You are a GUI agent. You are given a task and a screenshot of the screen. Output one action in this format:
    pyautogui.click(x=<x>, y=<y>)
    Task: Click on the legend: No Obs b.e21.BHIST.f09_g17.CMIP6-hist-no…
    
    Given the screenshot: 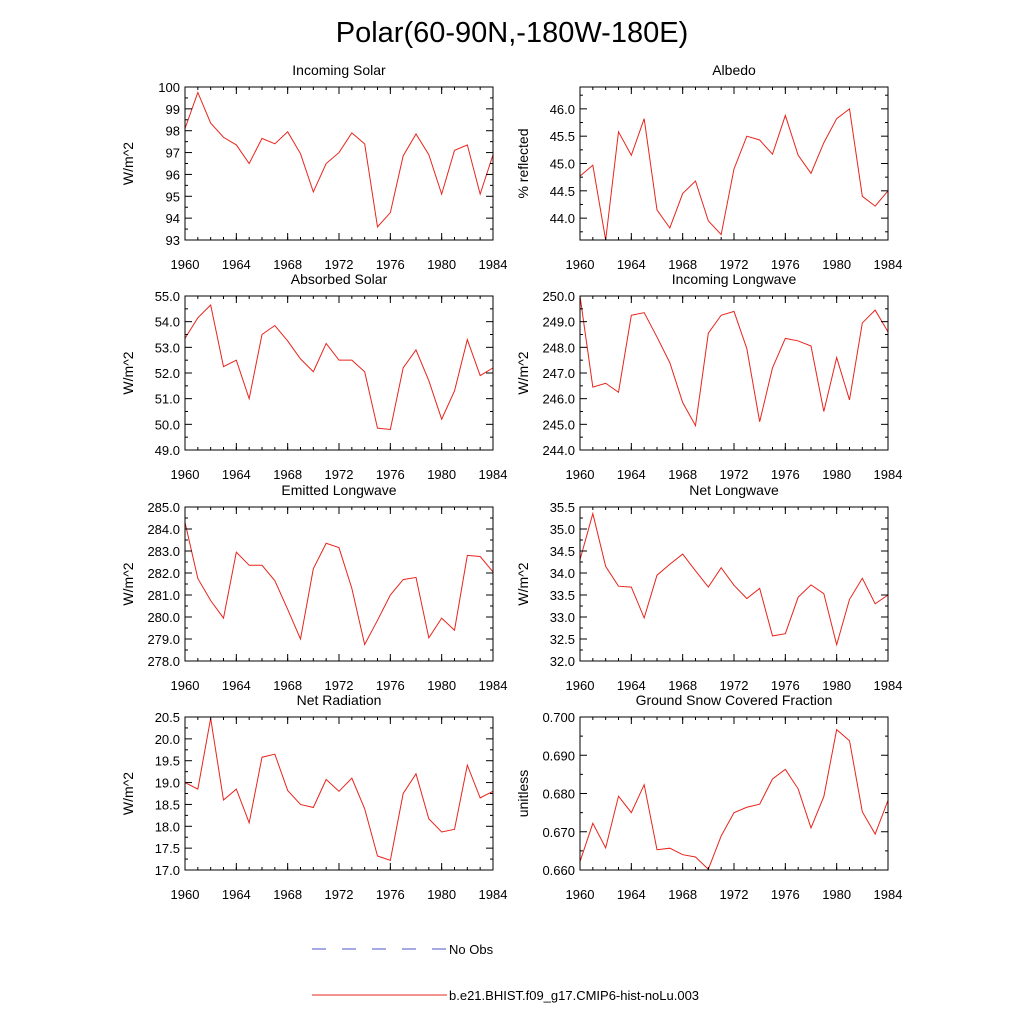 What is the action you would take?
    pyautogui.click(x=505, y=972)
    